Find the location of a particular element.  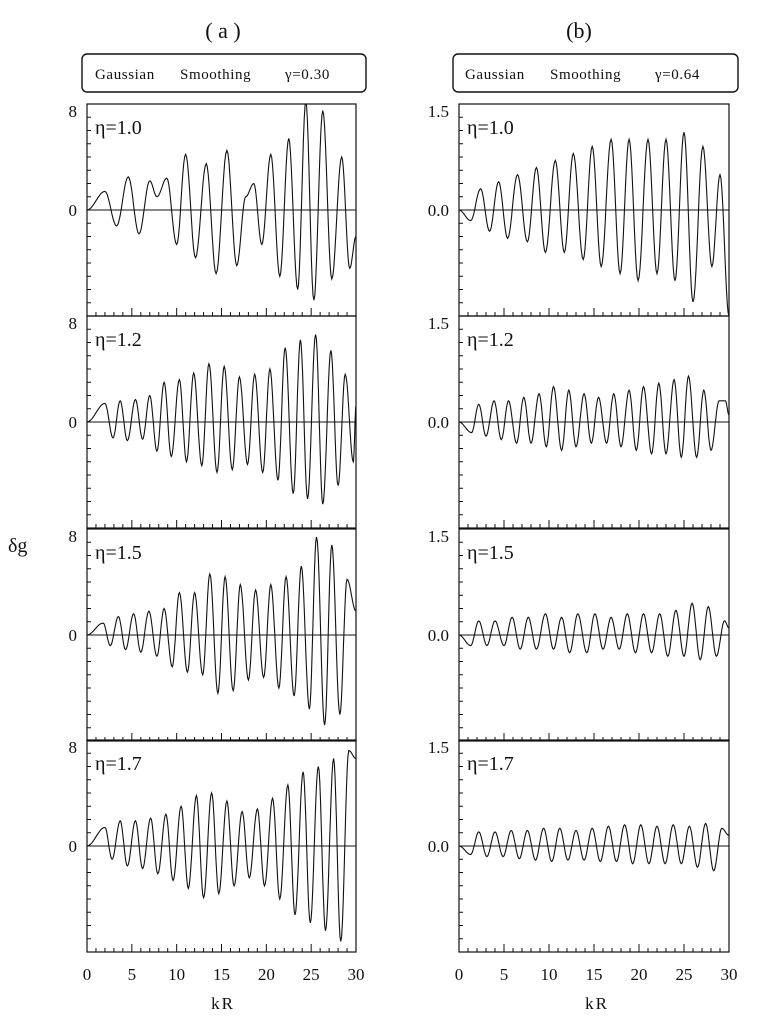

panel-a-1: 8 0 η=1.0 is located at coordinates (213, 209).